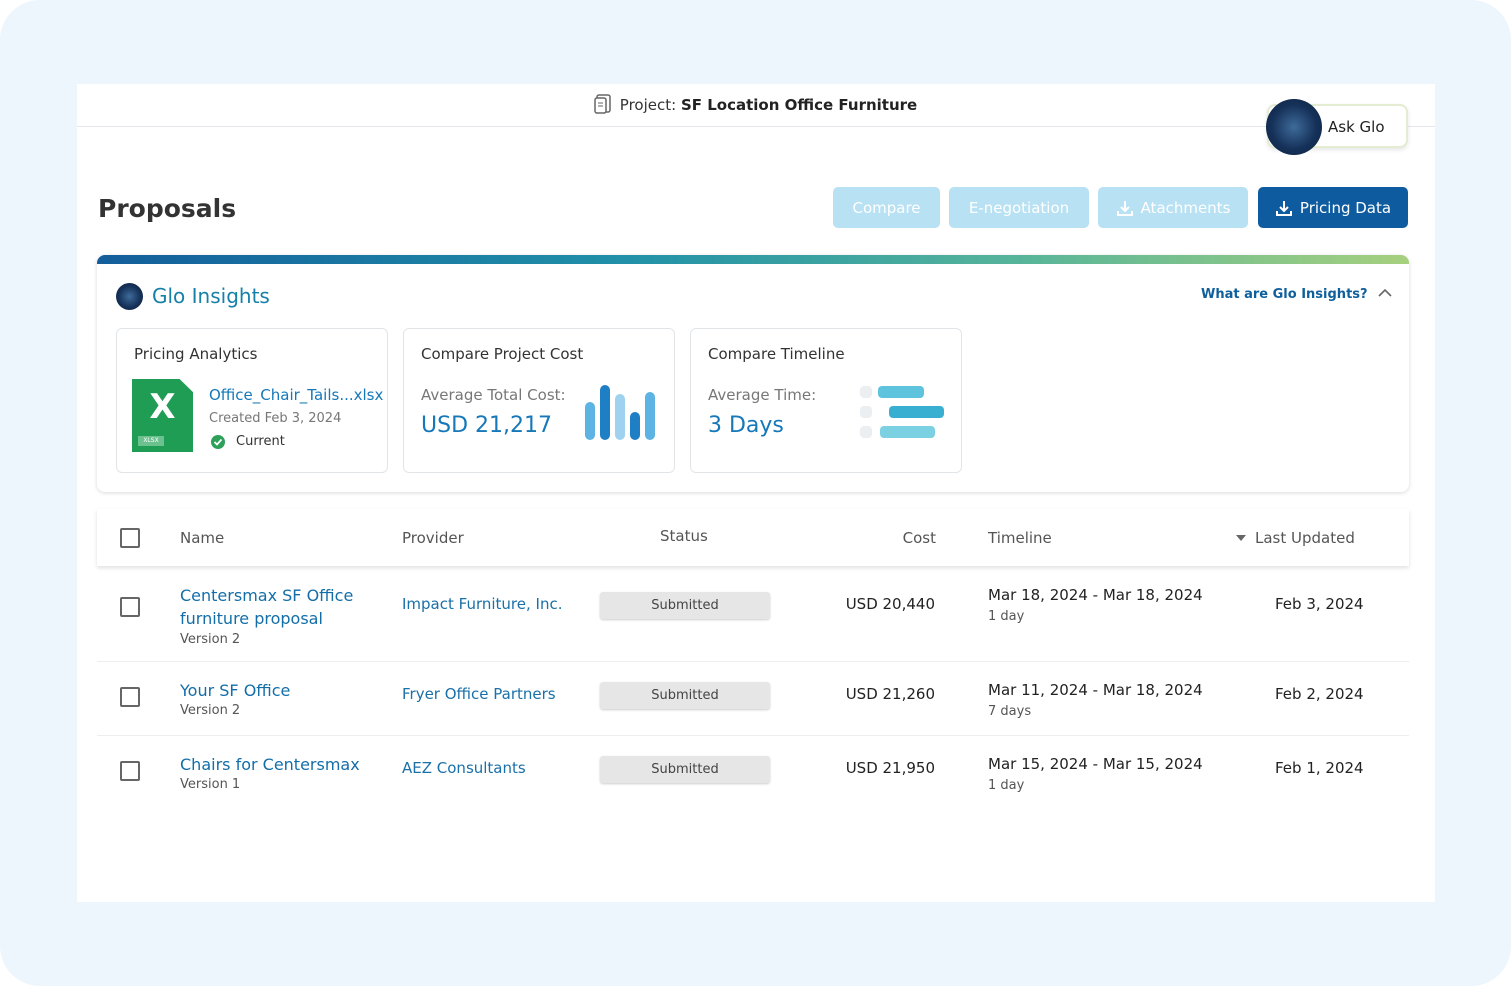 The height and width of the screenshot is (986, 1511). What do you see at coordinates (433, 538) in the screenshot?
I see `column-header: Provider` at bounding box center [433, 538].